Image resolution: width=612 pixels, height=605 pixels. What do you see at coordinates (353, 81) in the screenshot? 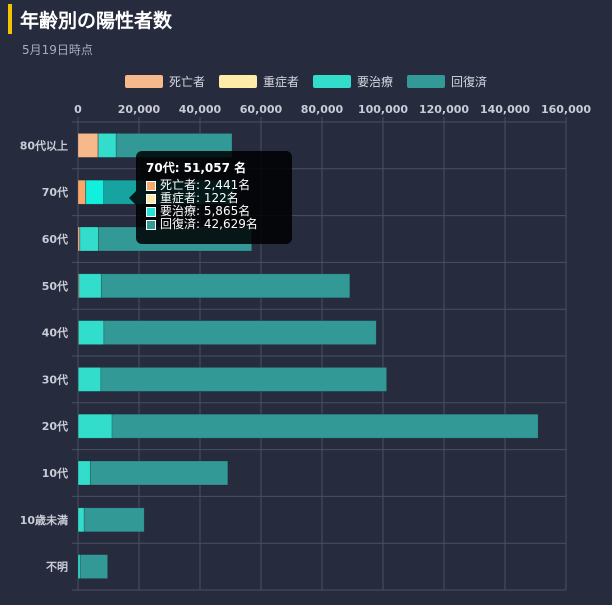
I see `legend-item: 要治療` at bounding box center [353, 81].